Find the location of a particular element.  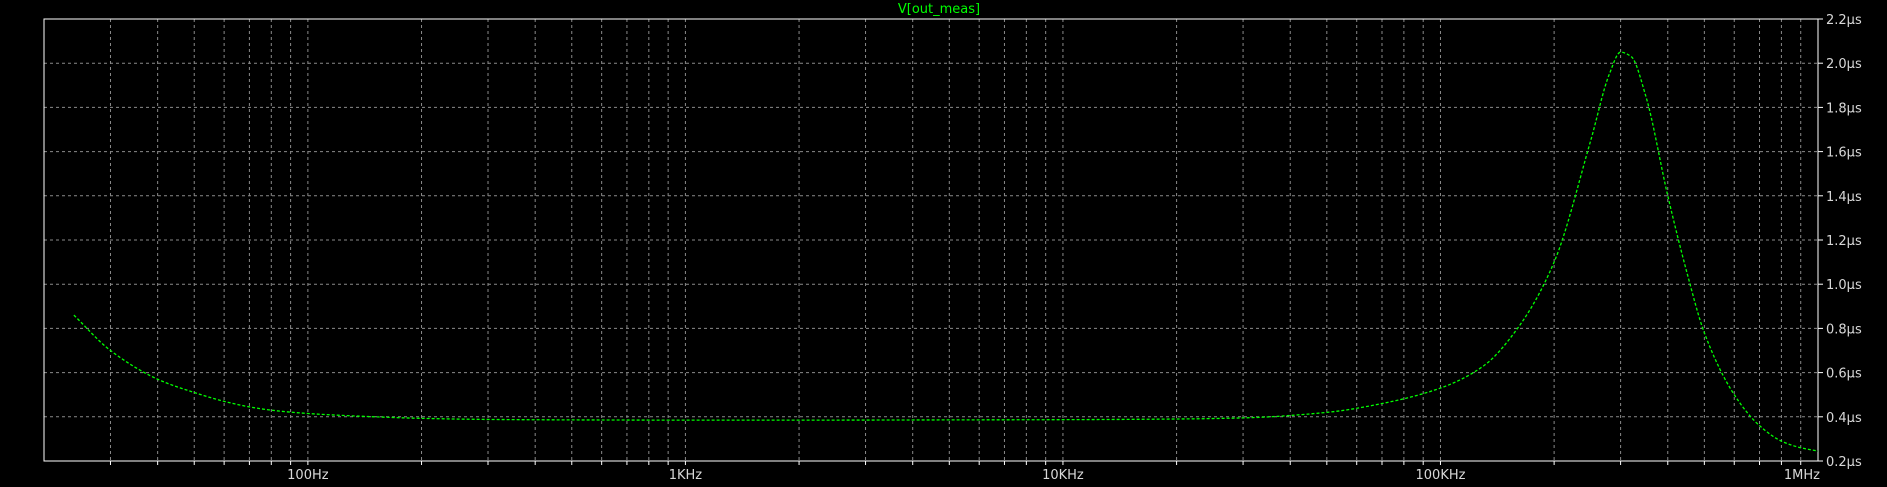

x-tick-label: 1KHz is located at coordinates (686, 475).